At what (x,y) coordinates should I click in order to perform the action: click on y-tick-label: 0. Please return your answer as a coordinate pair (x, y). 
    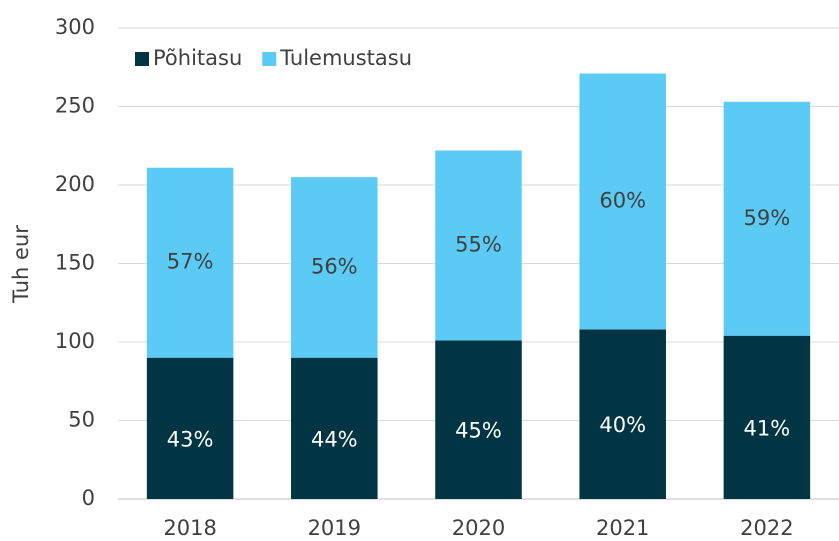
    Looking at the image, I should click on (88, 498).